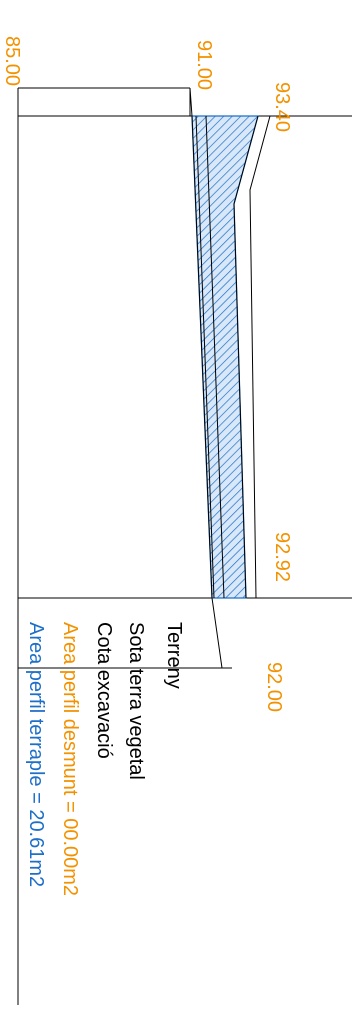 The height and width of the screenshot is (1011, 352). Describe the element at coordinates (104, 690) in the screenshot. I see `legend-cota-excavacio: Cota excavació` at that location.